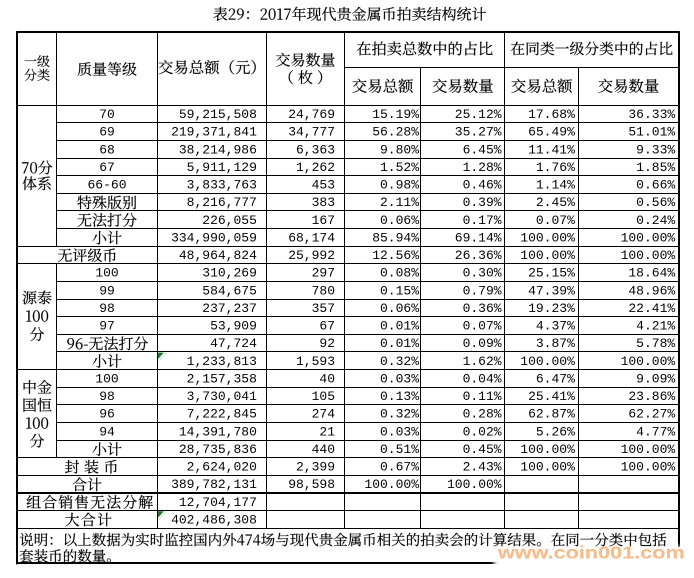 The image size is (694, 578). I want to click on svg-text: 47.39%, so click(551, 290).